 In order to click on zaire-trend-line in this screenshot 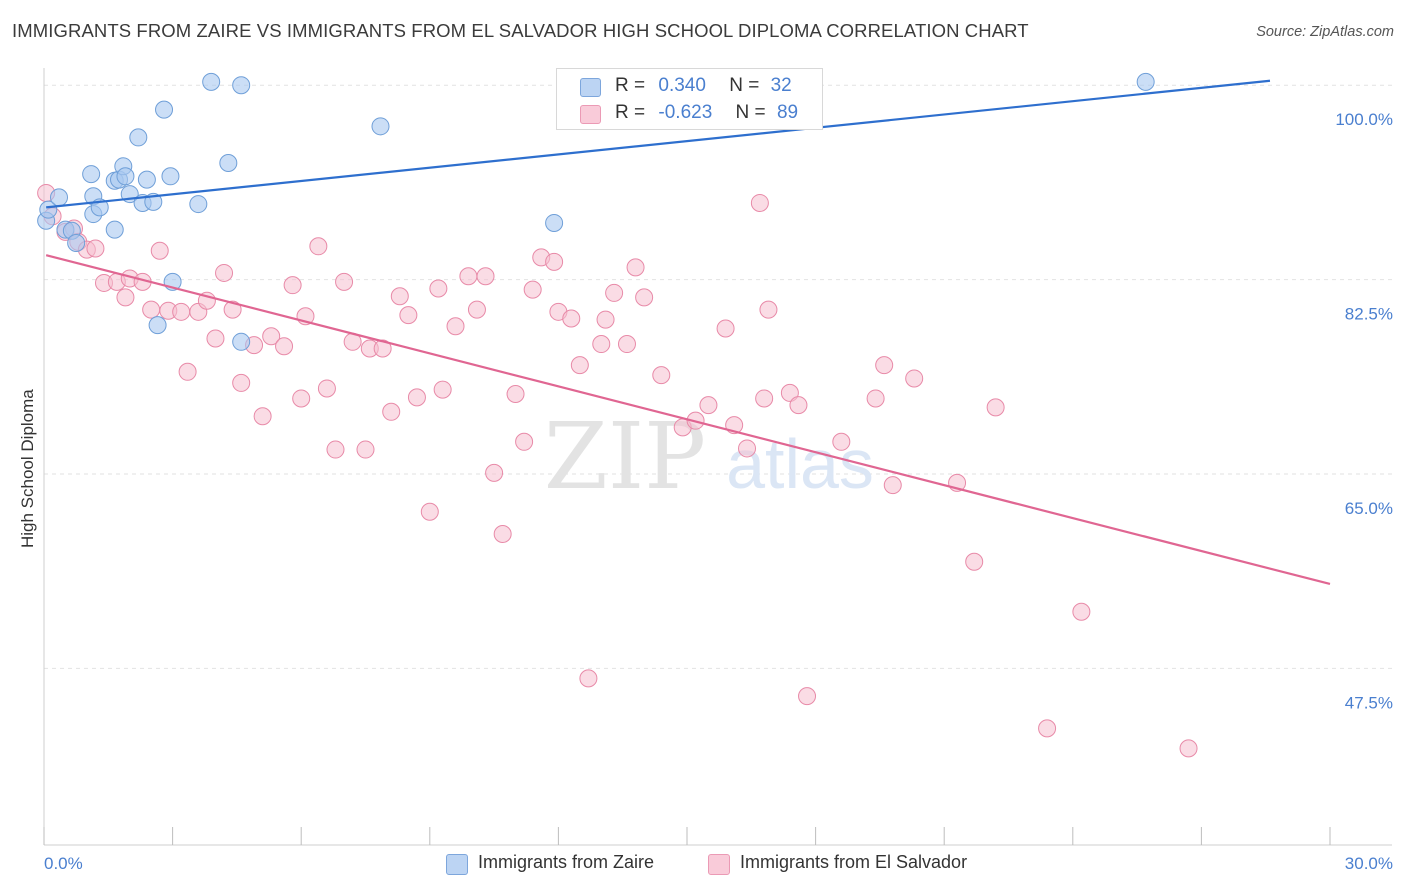, I will do `click(658, 144)`.